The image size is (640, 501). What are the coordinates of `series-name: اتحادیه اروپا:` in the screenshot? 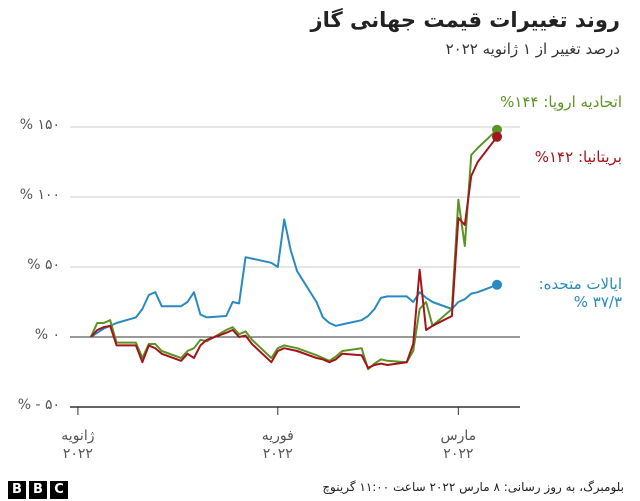 It's located at (582, 102).